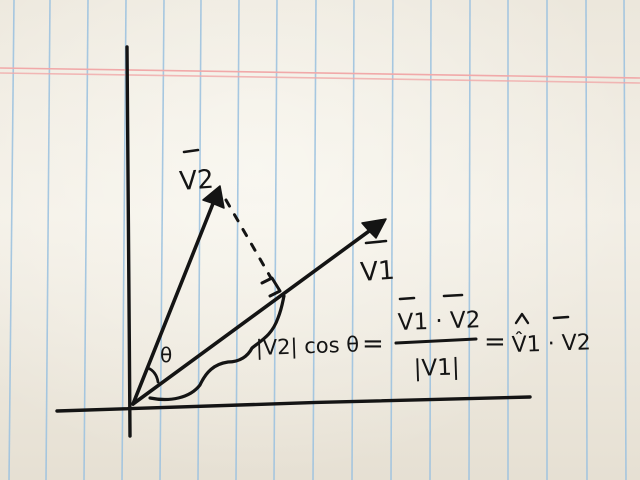 The image size is (640, 480). Describe the element at coordinates (196, 181) in the screenshot. I see `label-v2: V2` at that location.